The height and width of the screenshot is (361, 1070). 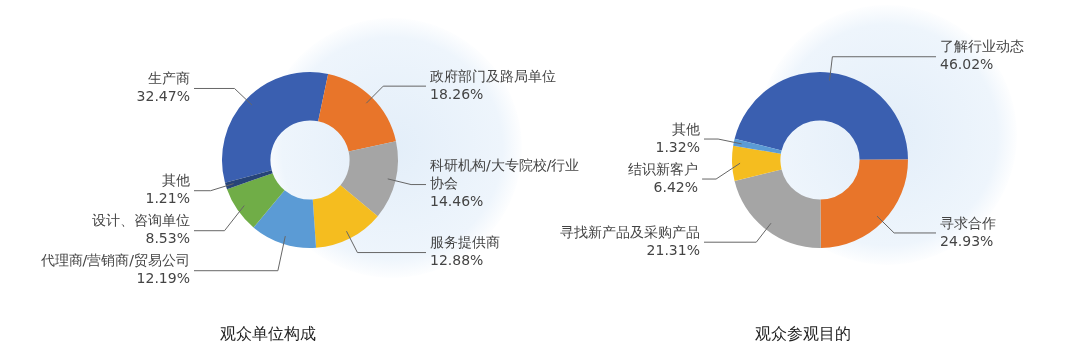 I want to click on slice-label: 生产商, so click(x=169, y=78).